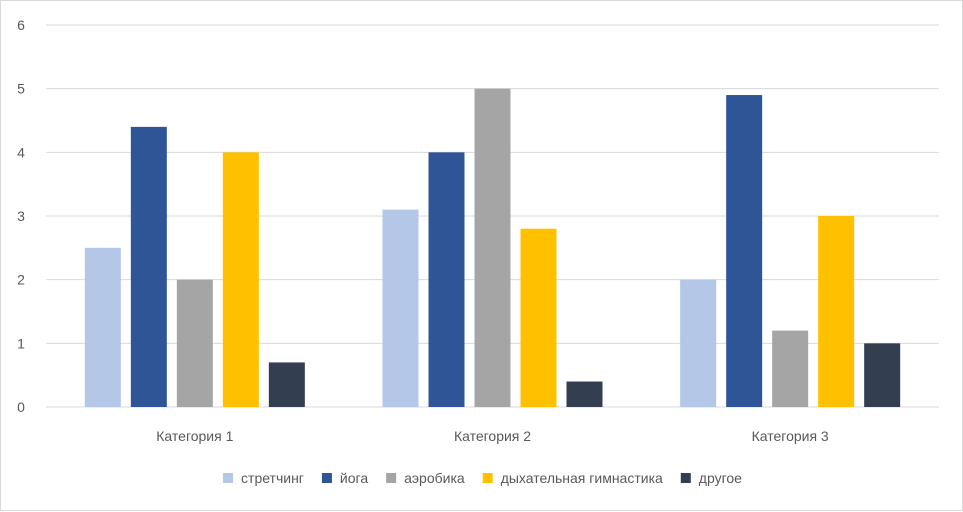 This screenshot has width=963, height=512. I want to click on legend-label-4: дыхательная гимнастика, so click(582, 478).